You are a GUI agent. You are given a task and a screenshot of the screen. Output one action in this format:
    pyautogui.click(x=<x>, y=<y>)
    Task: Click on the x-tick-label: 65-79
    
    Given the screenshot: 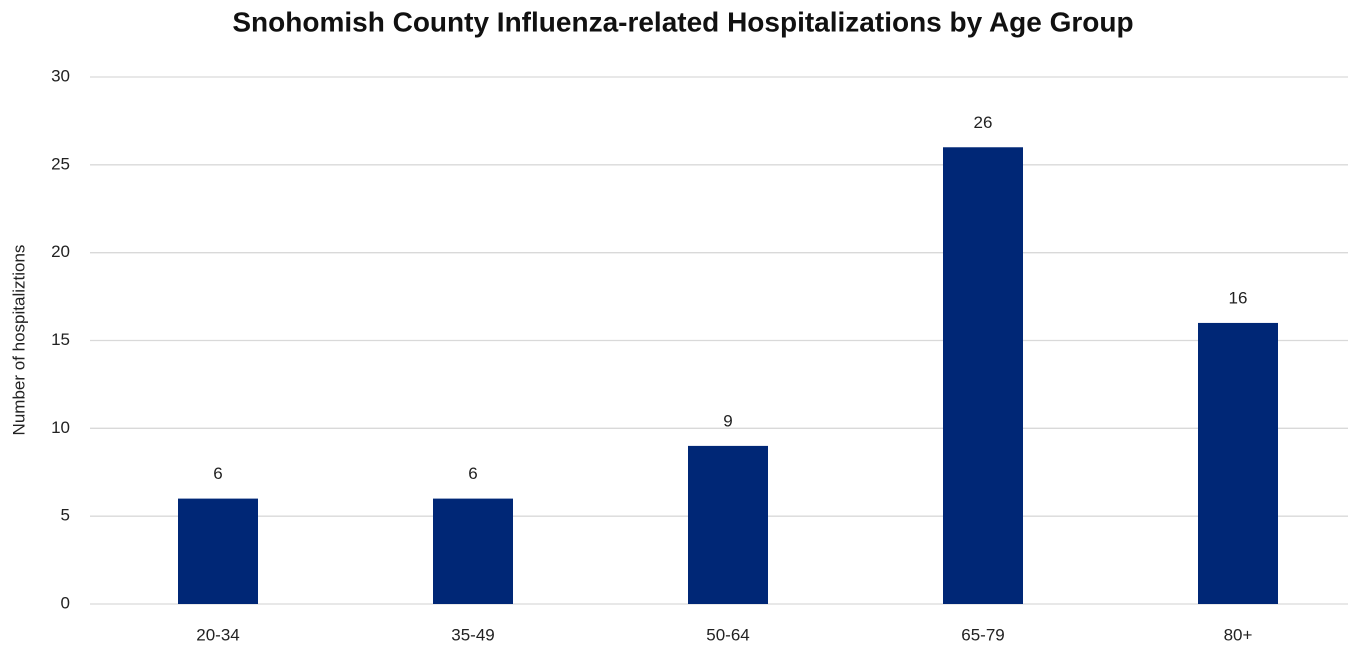 What is the action you would take?
    pyautogui.click(x=982, y=634)
    